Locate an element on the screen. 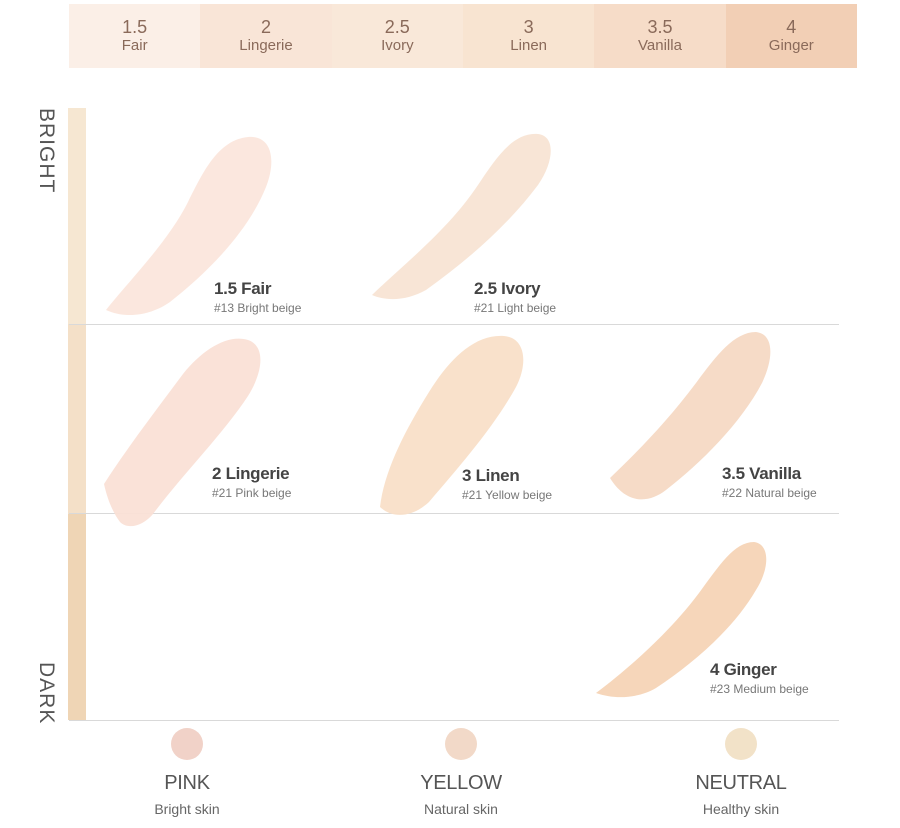  swatch-name: 4 Ginger is located at coordinates (743, 669).